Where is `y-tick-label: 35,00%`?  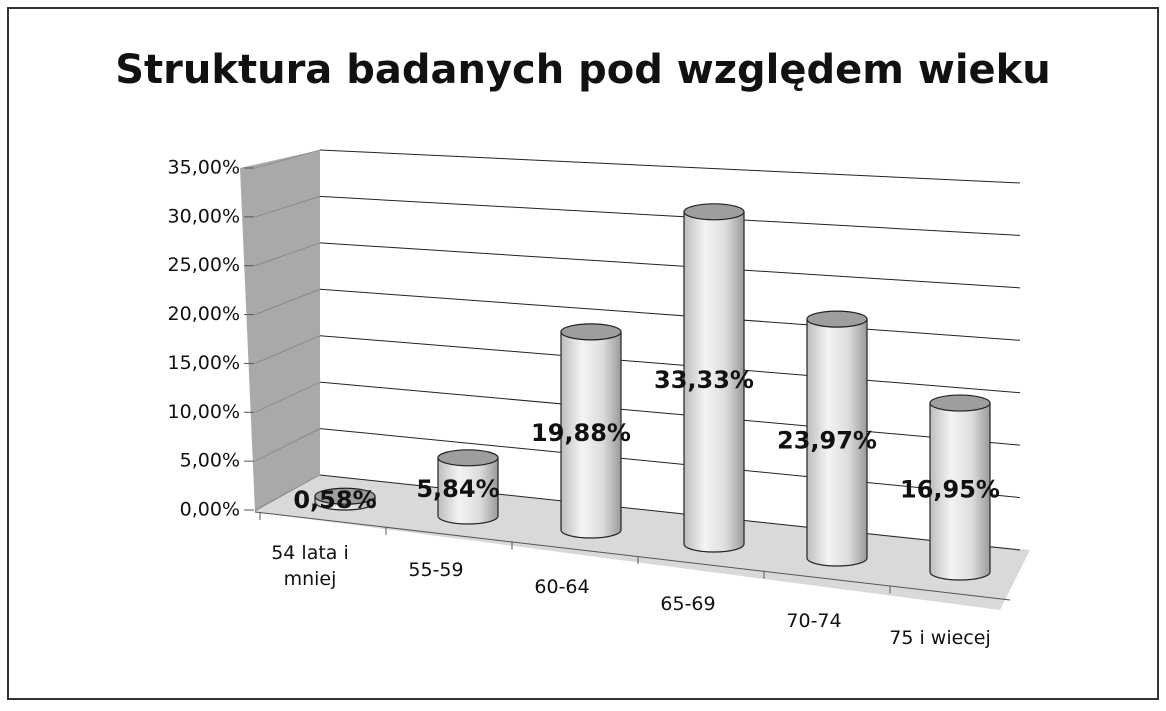 y-tick-label: 35,00% is located at coordinates (204, 168).